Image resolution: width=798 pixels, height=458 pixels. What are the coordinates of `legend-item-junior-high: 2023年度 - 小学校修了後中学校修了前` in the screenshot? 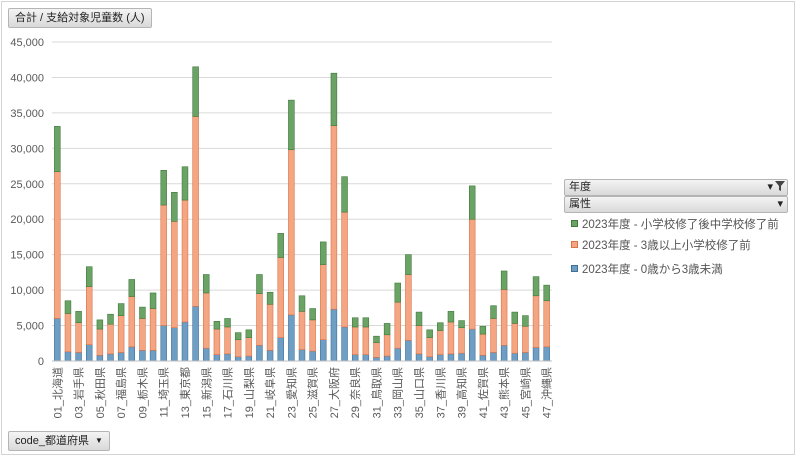 It's located at (675, 225).